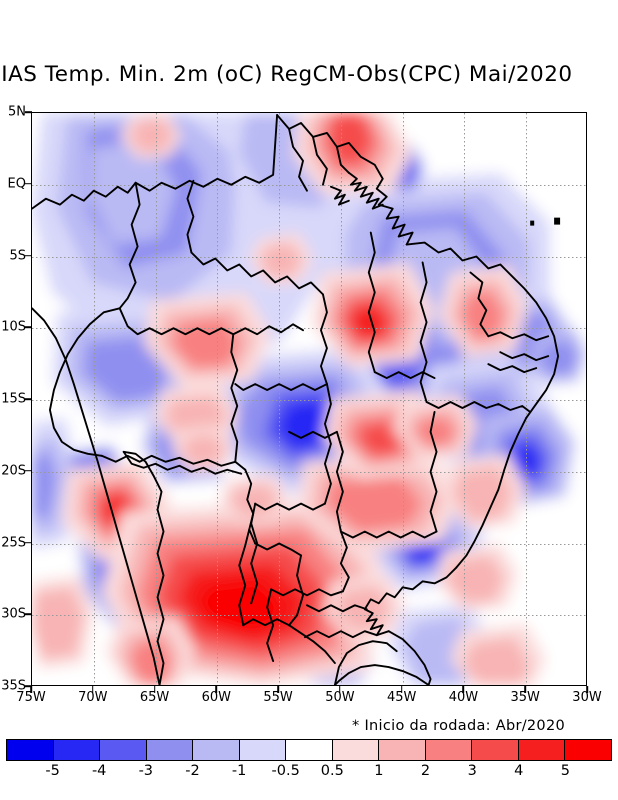 The width and height of the screenshot is (618, 800). I want to click on gridline-lat-20s, so click(309, 472).